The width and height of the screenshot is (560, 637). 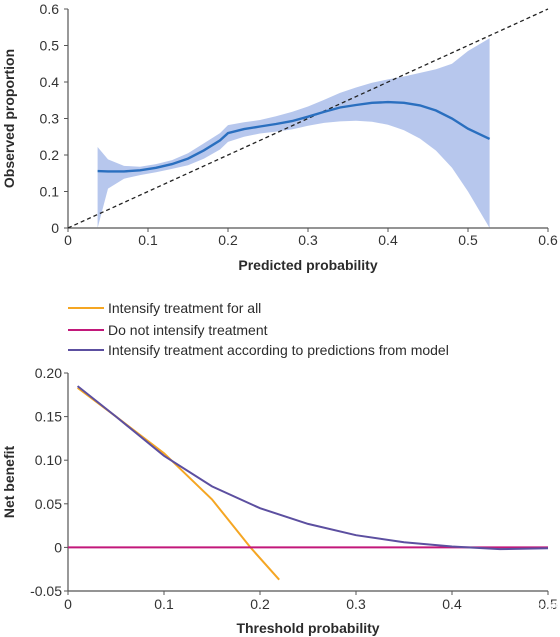 I want to click on y-axis-title: Net benefit, so click(x=9, y=481).